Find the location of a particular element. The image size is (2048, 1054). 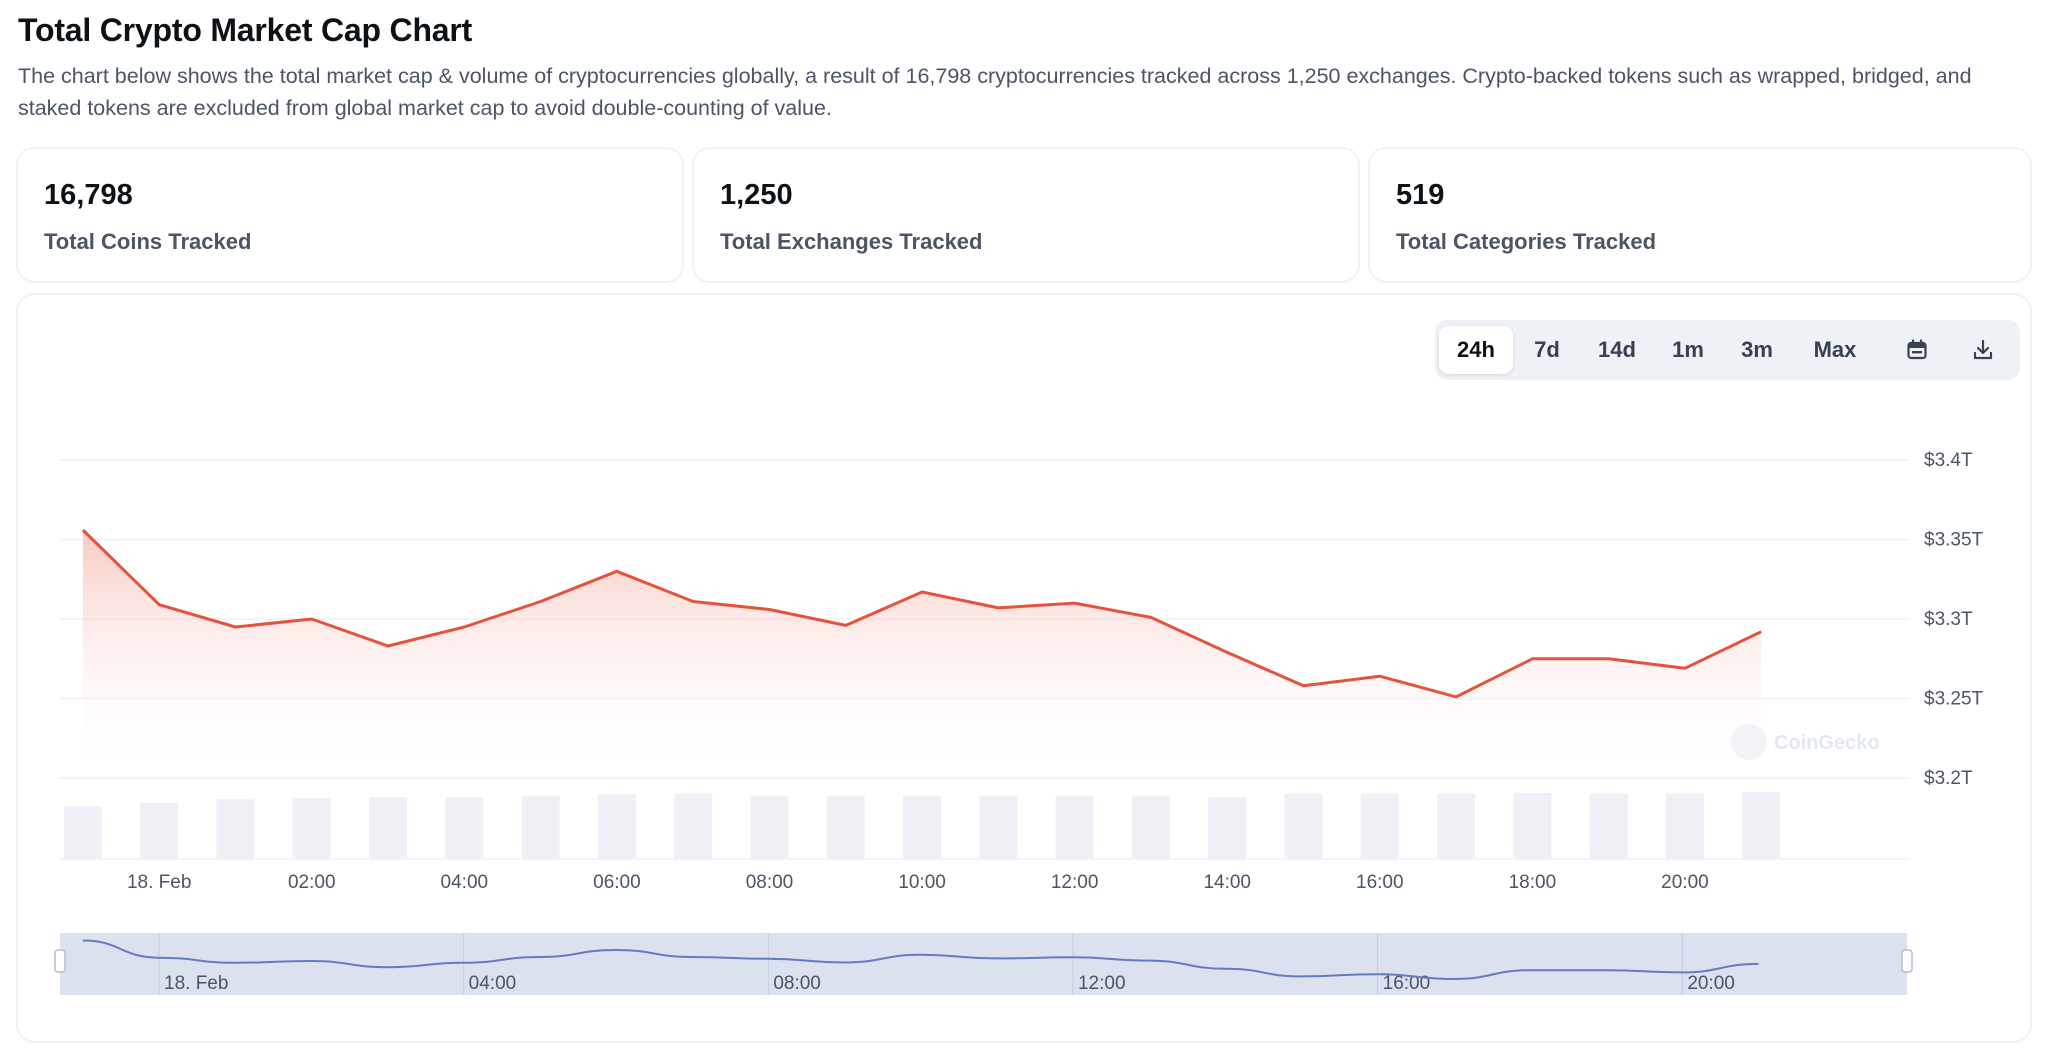

navigator-line is located at coordinates (920, 960).